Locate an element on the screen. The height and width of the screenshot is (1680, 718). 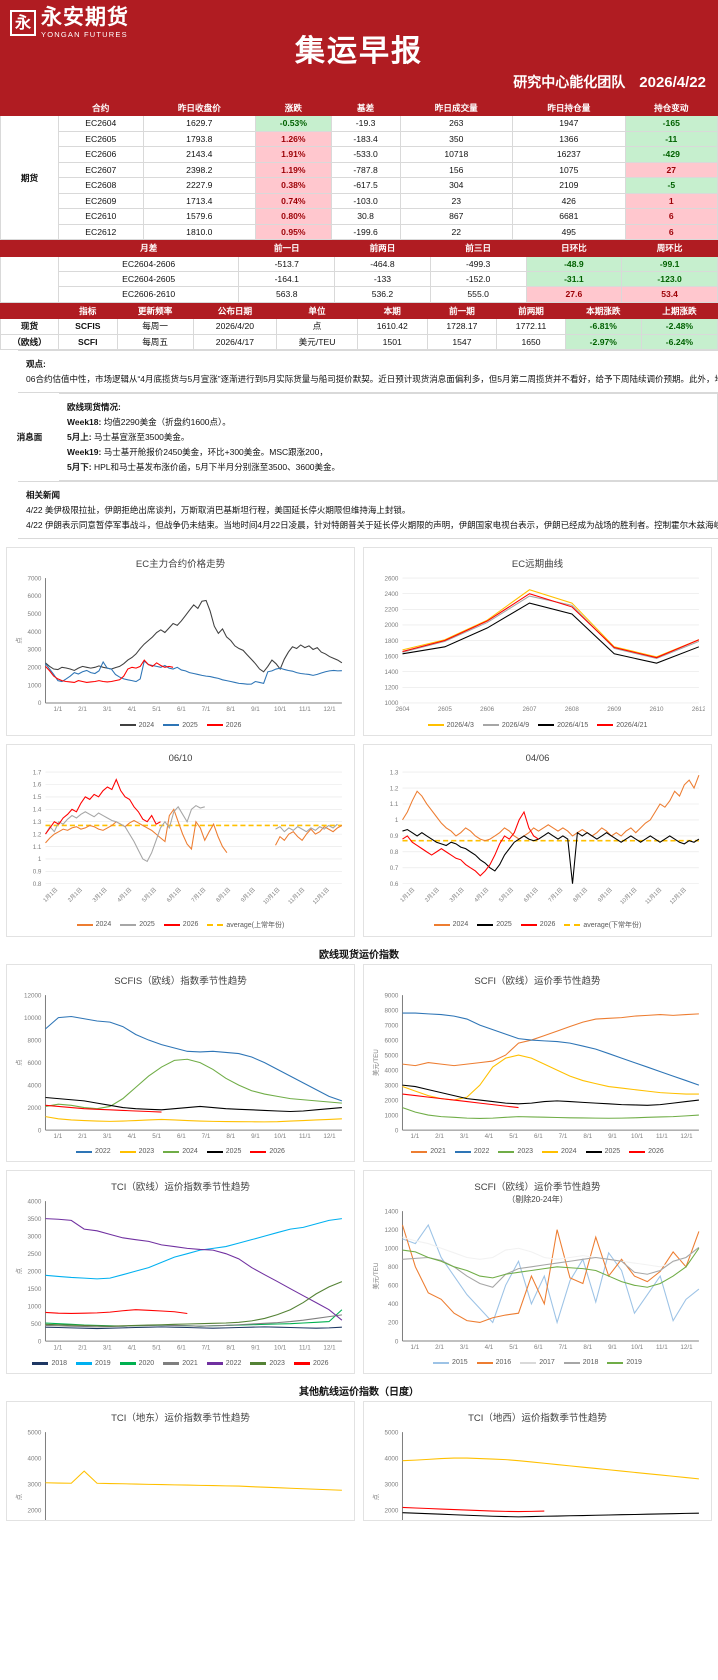
chart-title: 06/10 is located at coordinates (180, 758).